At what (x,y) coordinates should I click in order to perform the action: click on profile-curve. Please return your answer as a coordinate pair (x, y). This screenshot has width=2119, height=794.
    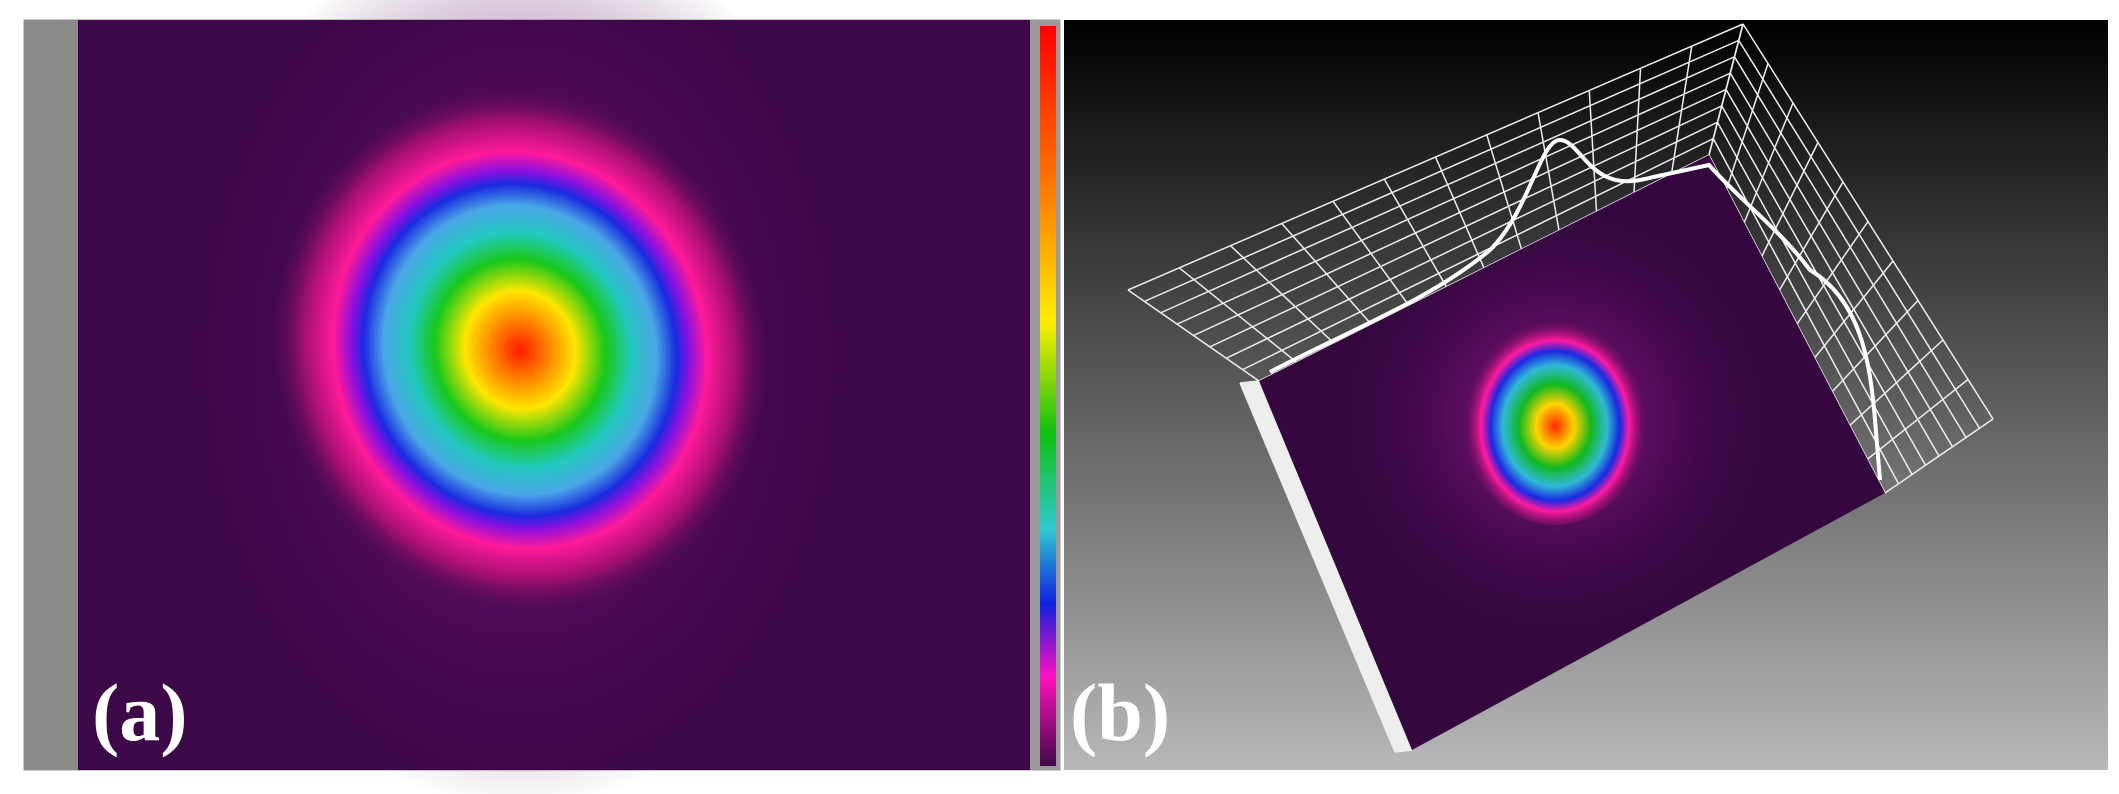
    Looking at the image, I should click on (1575, 309).